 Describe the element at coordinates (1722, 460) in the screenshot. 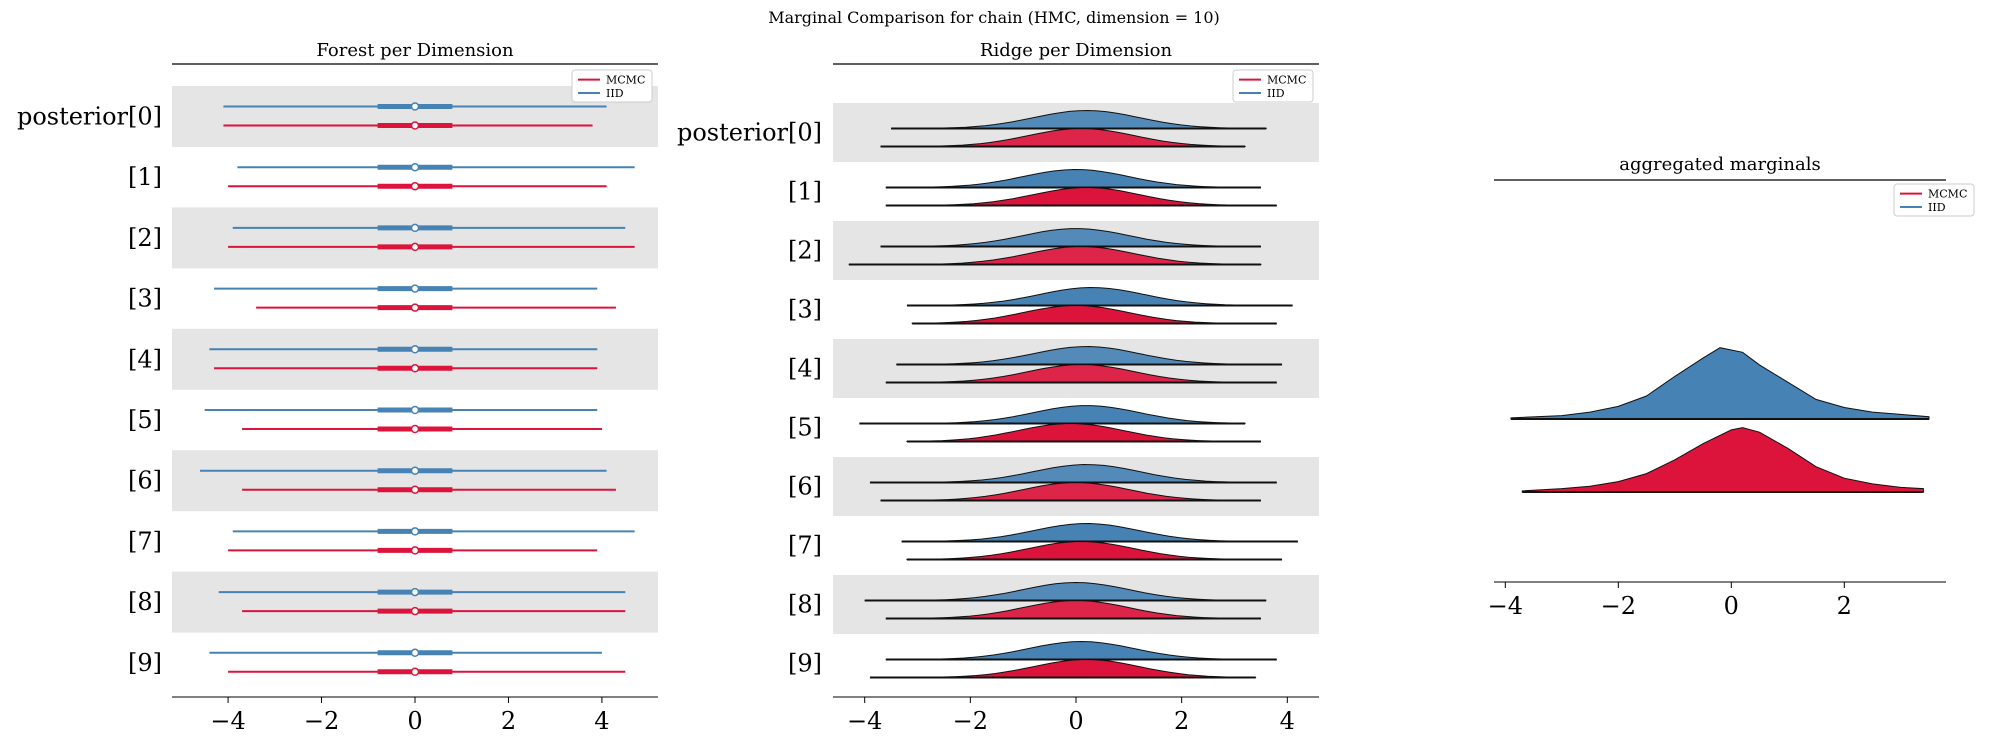

I see `mcmc-aggregate-ridge` at that location.